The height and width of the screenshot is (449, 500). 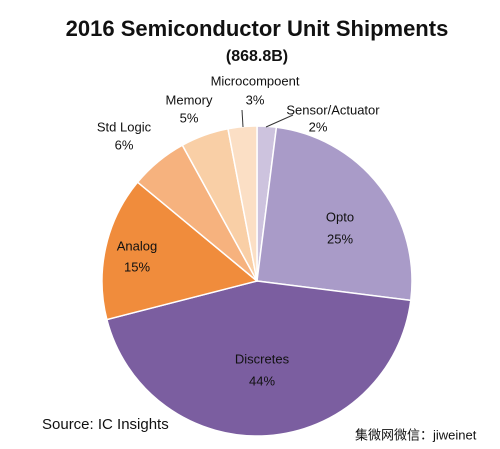 What do you see at coordinates (340, 238) in the screenshot?
I see `slice-value-label: 25%` at bounding box center [340, 238].